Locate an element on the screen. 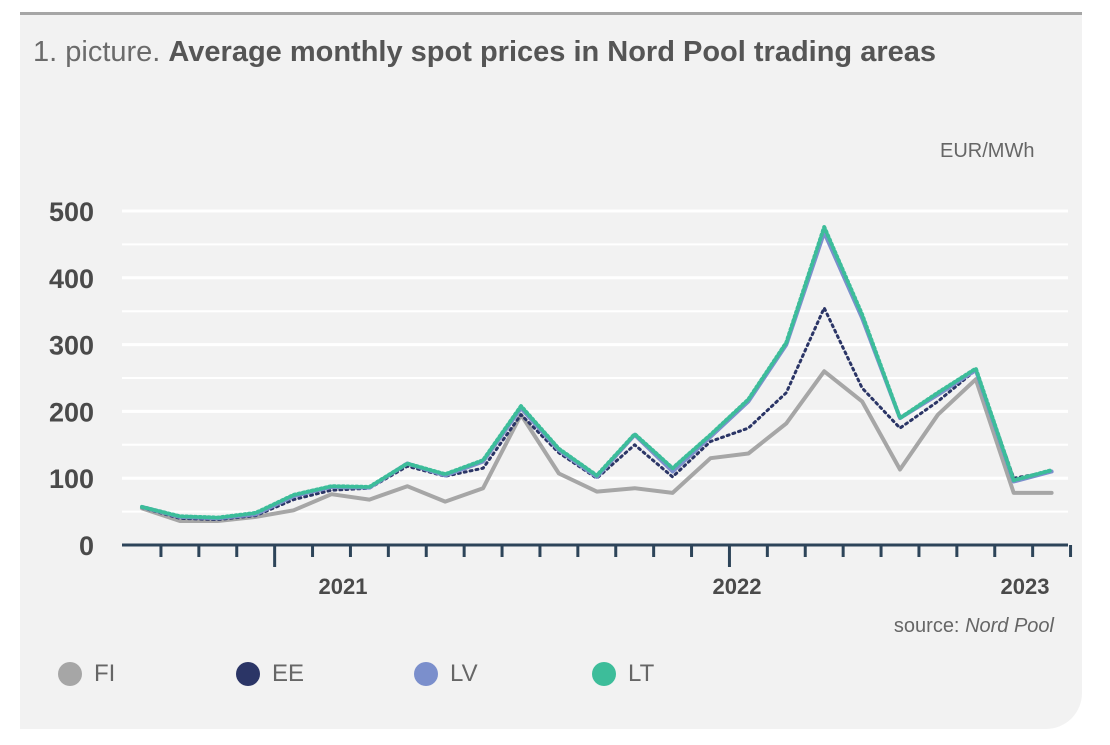  legend-item-fi: FI is located at coordinates (86, 674).